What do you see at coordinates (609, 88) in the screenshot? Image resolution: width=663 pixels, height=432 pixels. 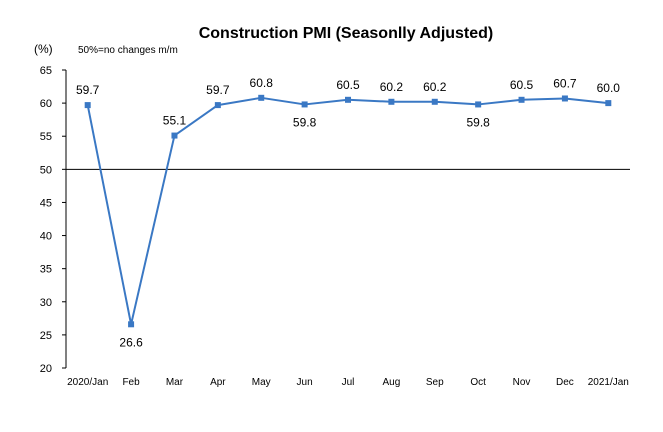 I see `data-label: 60.0` at bounding box center [609, 88].